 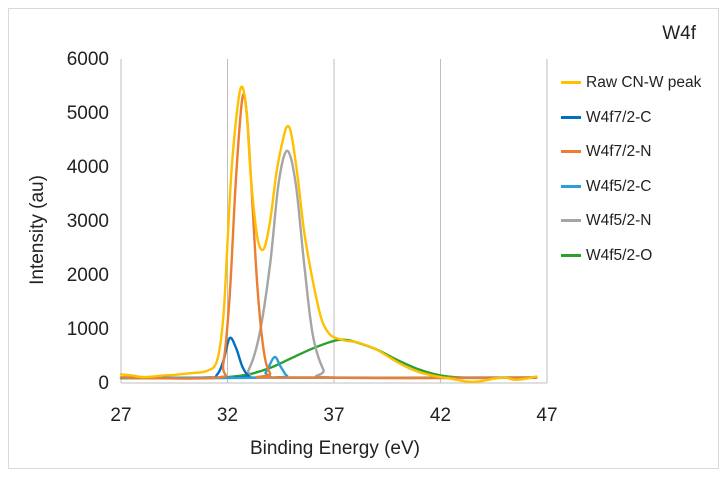 What do you see at coordinates (88, 329) in the screenshot?
I see `y-tick-label: 1000` at bounding box center [88, 329].